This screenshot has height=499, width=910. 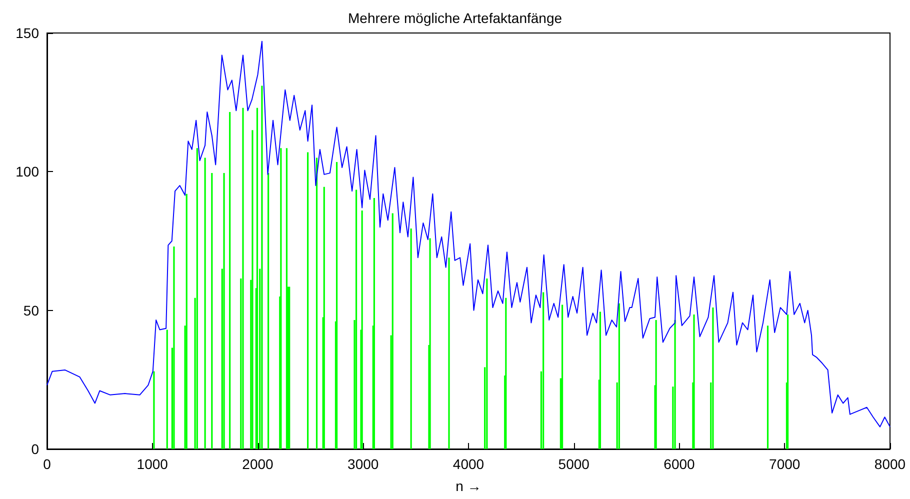 I want to click on x-tick-label: 3000, so click(x=363, y=464).